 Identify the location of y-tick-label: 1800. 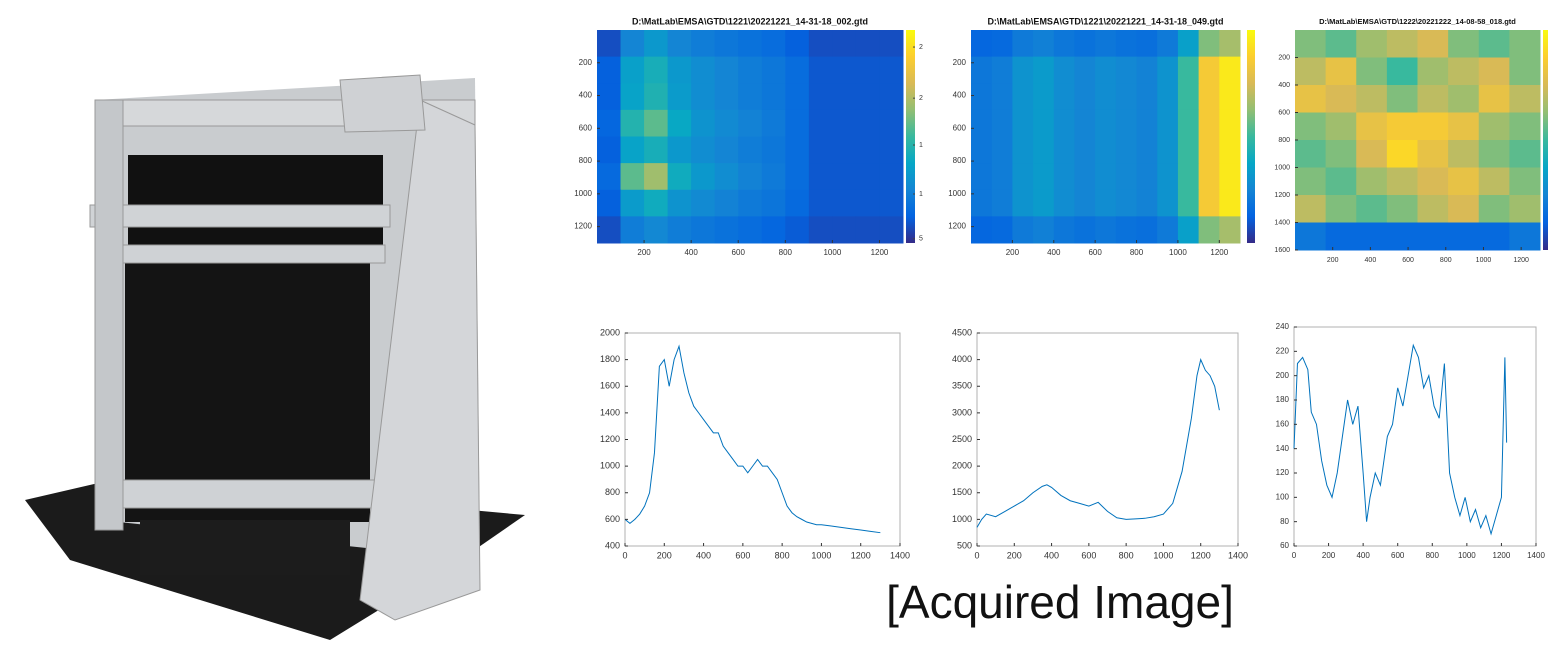
(610, 359).